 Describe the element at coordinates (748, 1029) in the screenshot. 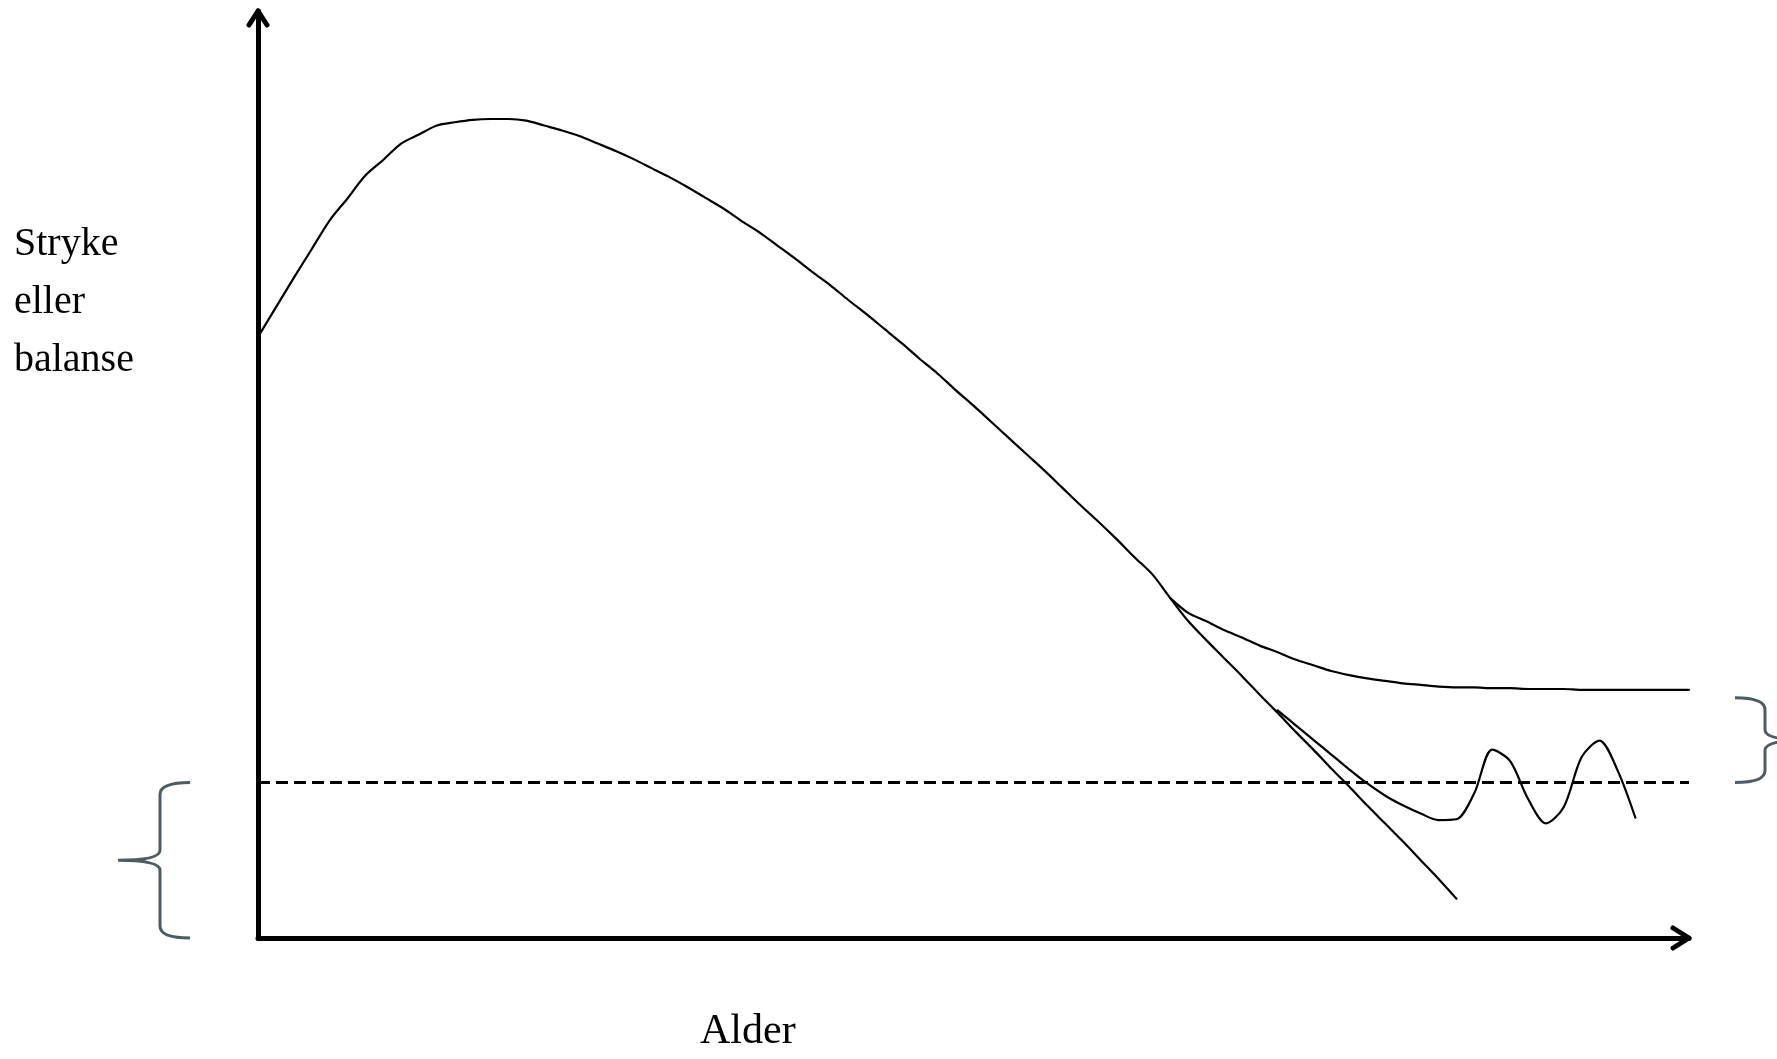

I see `x-axis-title: Alder` at that location.